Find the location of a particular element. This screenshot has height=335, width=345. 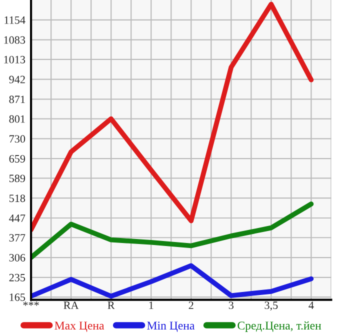

y-tick-label: 659 is located at coordinates (17, 159).